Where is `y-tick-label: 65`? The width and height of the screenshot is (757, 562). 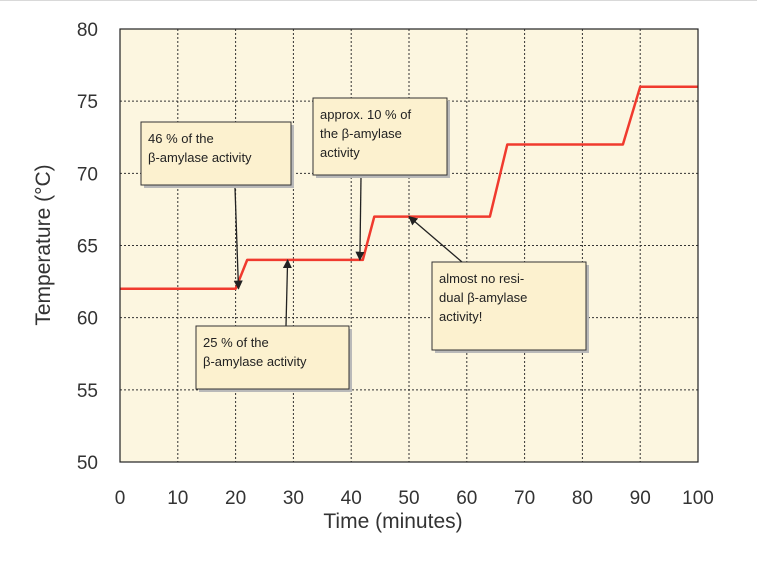 y-tick-label: 65 is located at coordinates (87, 247).